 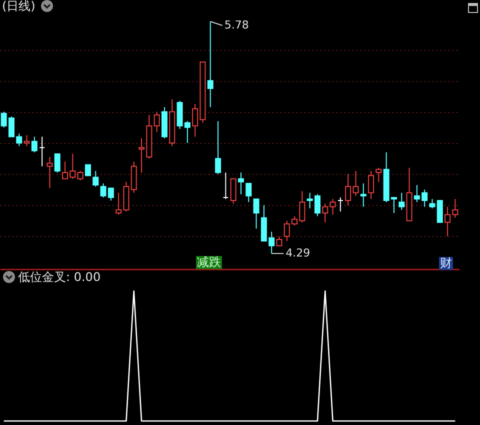 What do you see at coordinates (59, 277) in the screenshot?
I see `chart-title: 低位金叉: 0.00` at bounding box center [59, 277].